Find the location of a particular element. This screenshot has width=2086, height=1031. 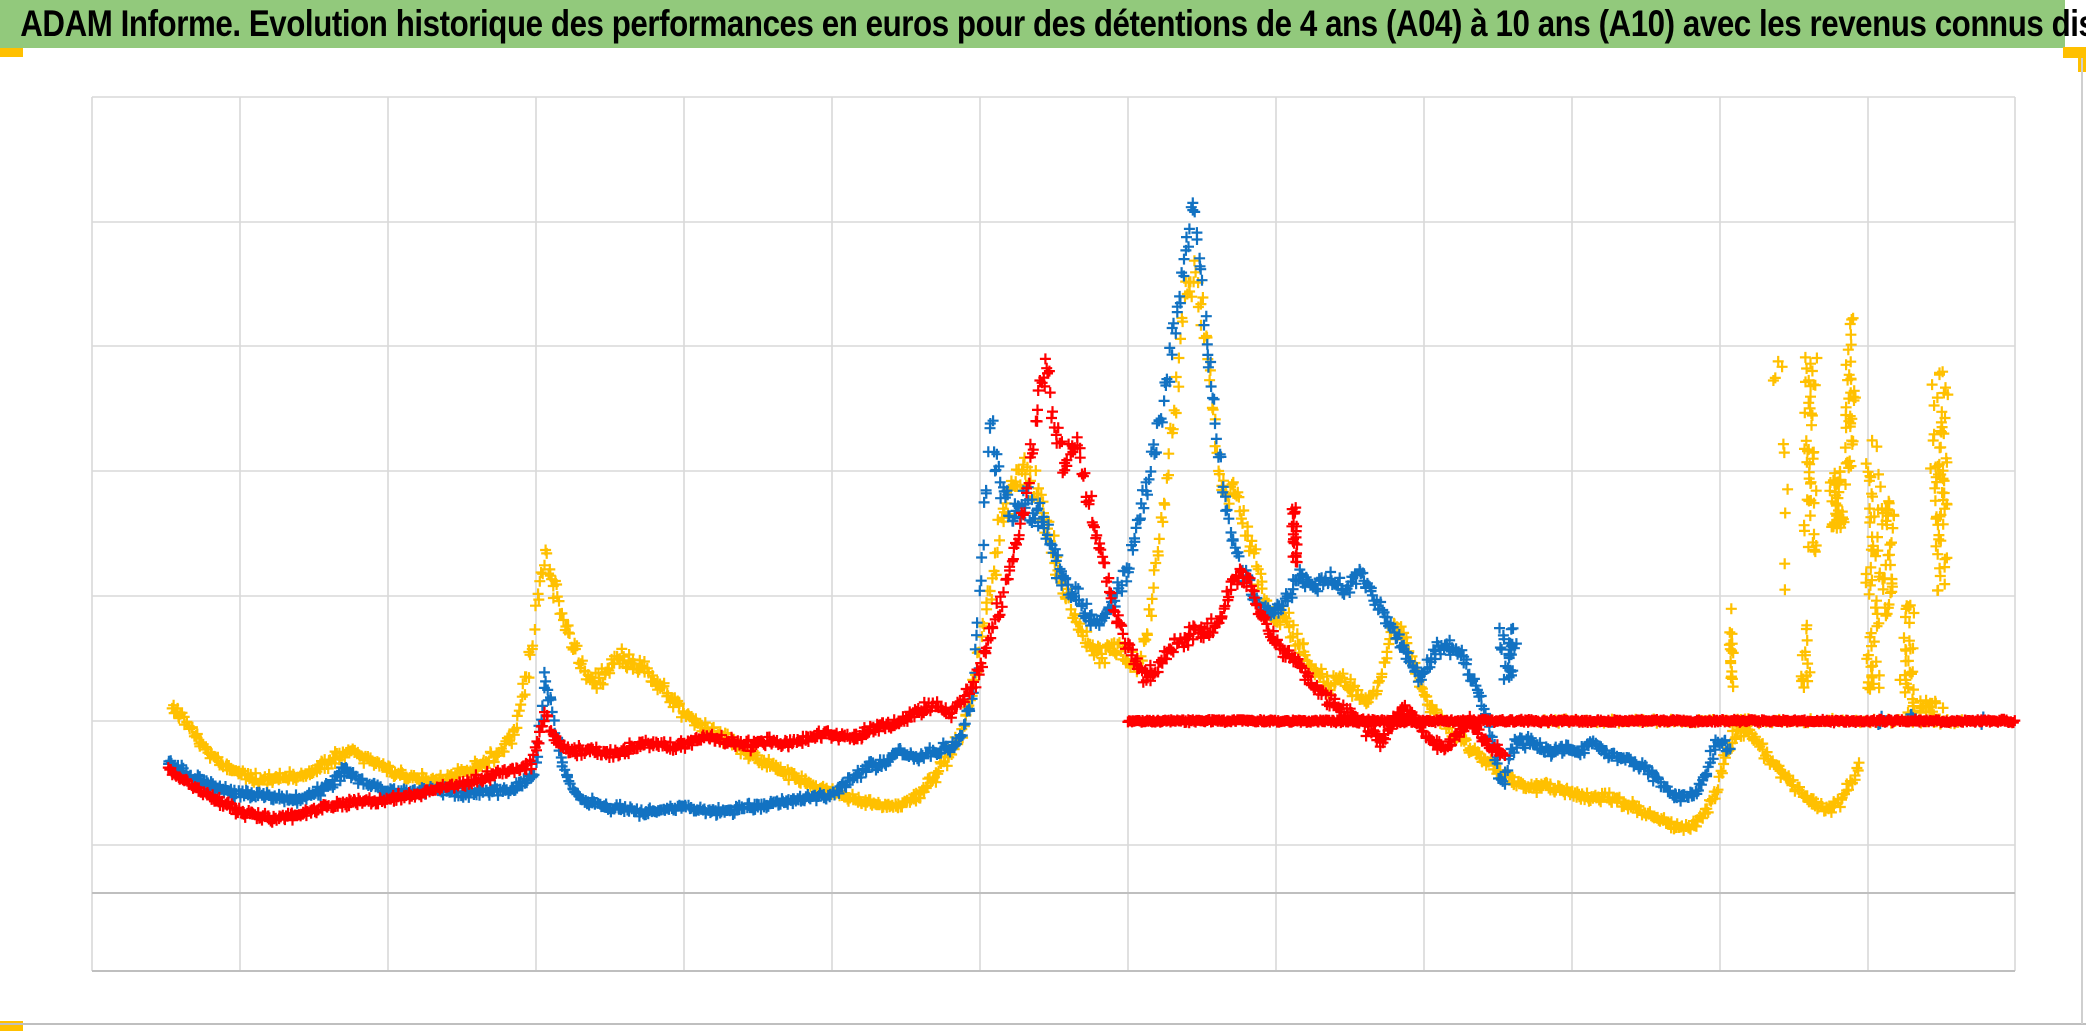

gold-marker-bottom-left is located at coordinates (11, 1026).